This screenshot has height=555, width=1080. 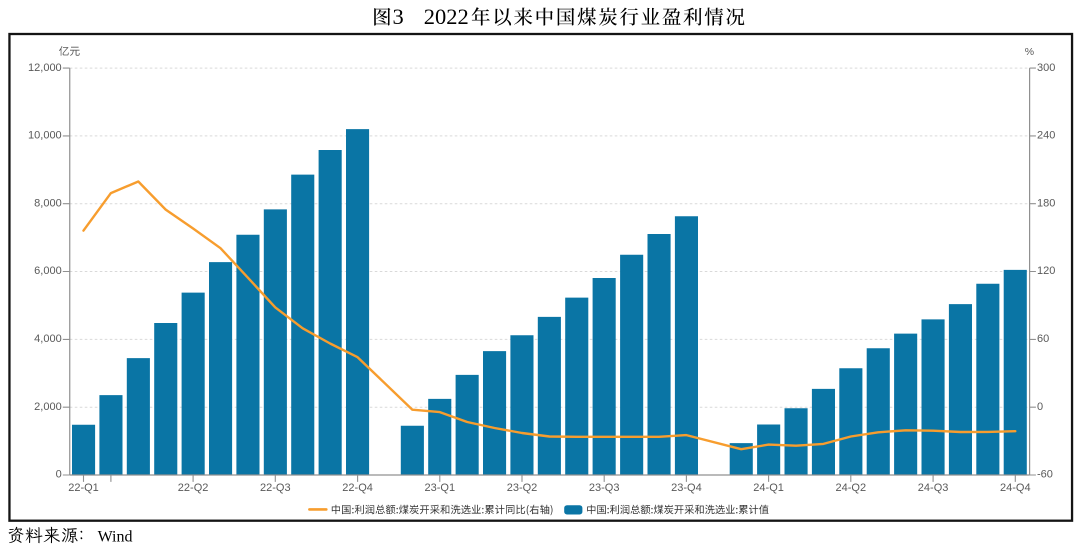 I want to click on svg-text: 60, so click(x=1043, y=339).